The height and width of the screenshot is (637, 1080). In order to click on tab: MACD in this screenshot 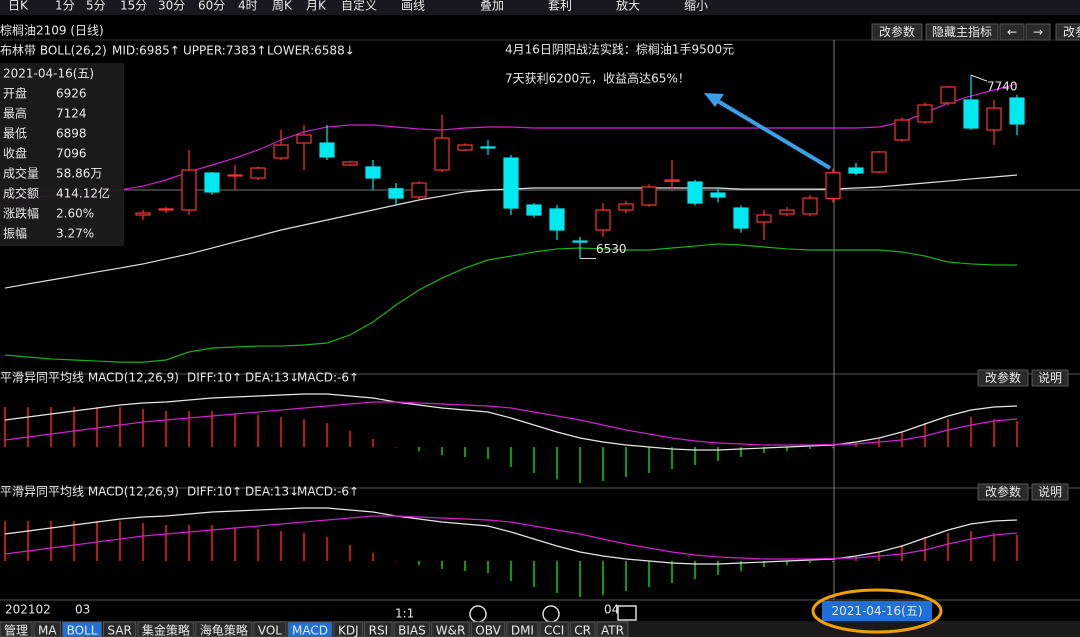, I will do `click(310, 630)`.